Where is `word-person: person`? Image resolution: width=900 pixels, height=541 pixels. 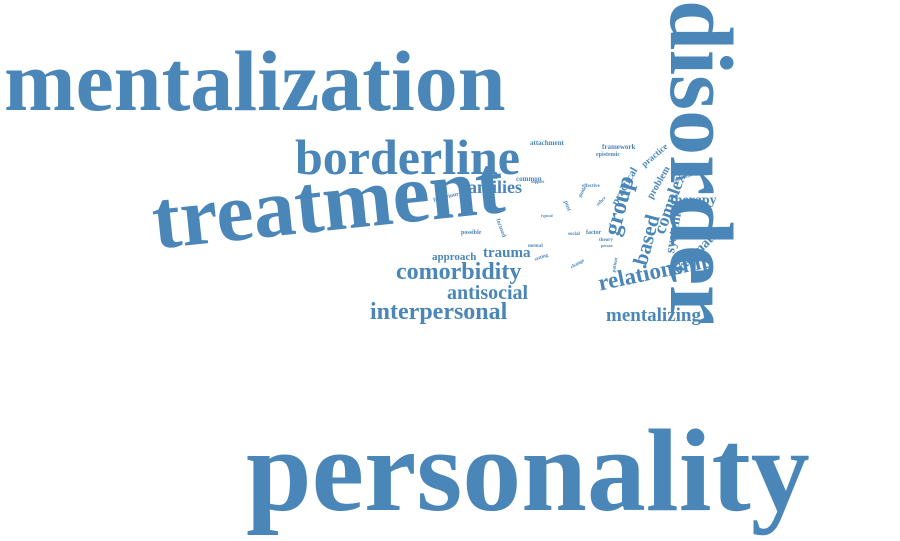
word-person: person is located at coordinates (607, 245).